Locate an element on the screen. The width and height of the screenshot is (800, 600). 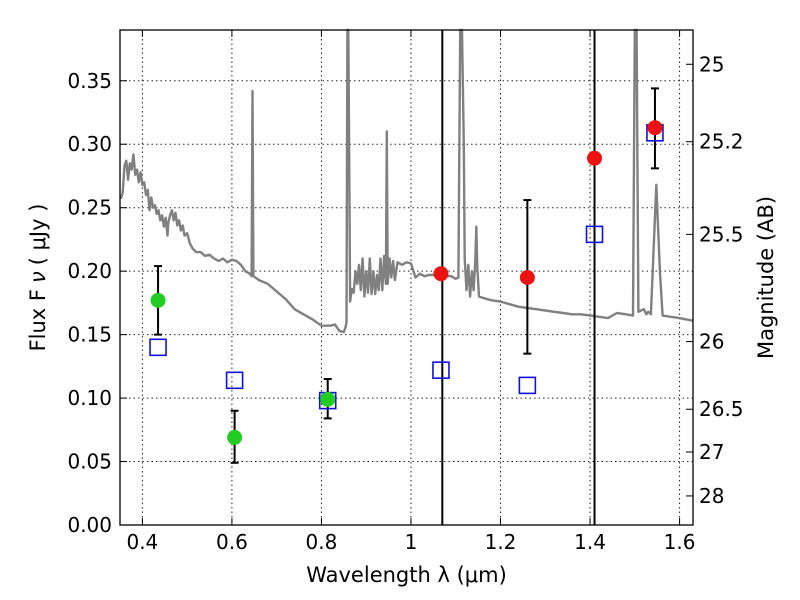
y-axis-label-subscript: ν is located at coordinates (38, 277).